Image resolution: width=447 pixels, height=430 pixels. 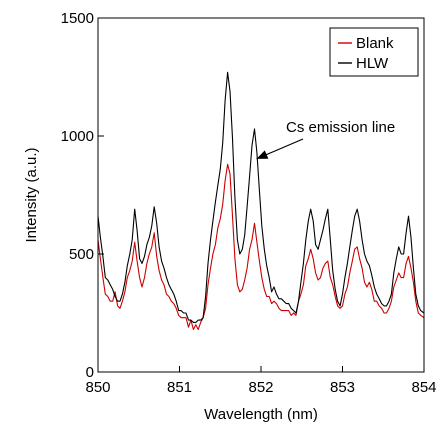 What do you see at coordinates (97, 387) in the screenshot?
I see `x-tick-label: 850` at bounding box center [97, 387].